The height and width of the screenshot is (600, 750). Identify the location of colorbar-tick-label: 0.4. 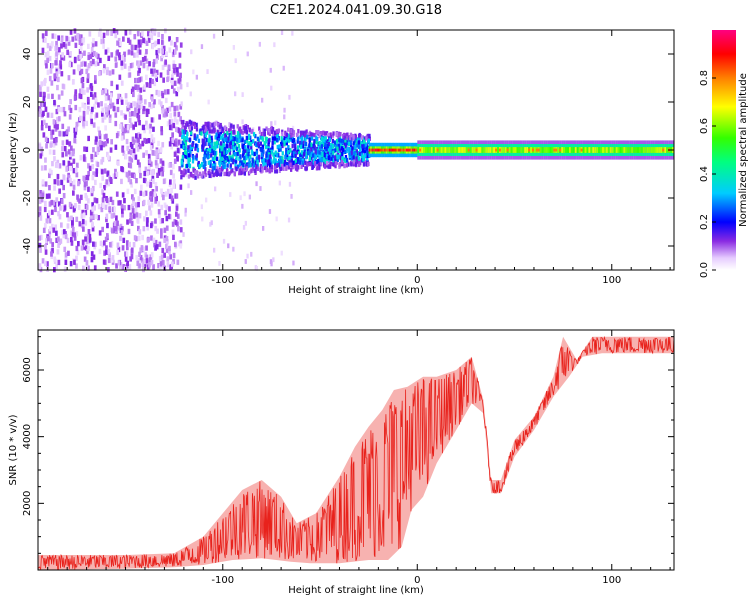
(704, 174).